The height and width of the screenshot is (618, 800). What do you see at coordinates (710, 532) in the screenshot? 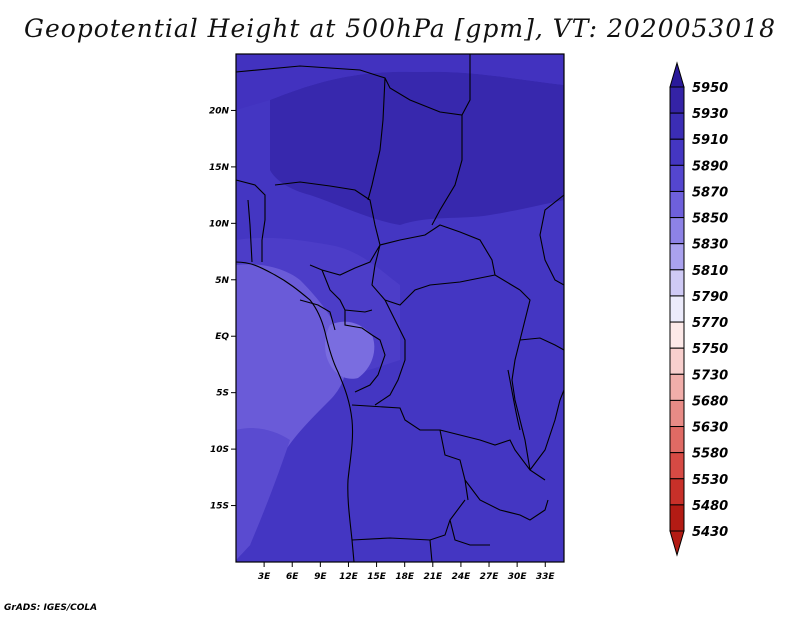
I see `colorbar-label: 5430` at bounding box center [710, 532].